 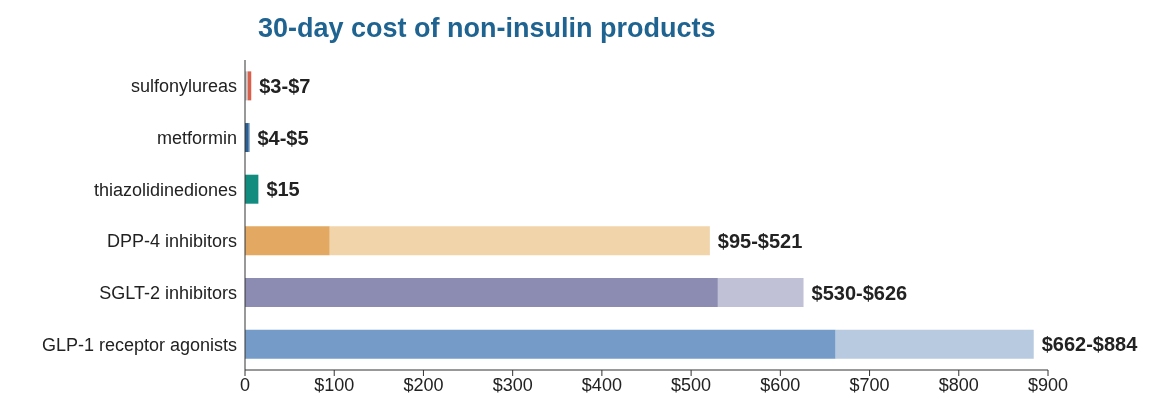 I want to click on data-label: $662-$884, so click(x=1090, y=344).